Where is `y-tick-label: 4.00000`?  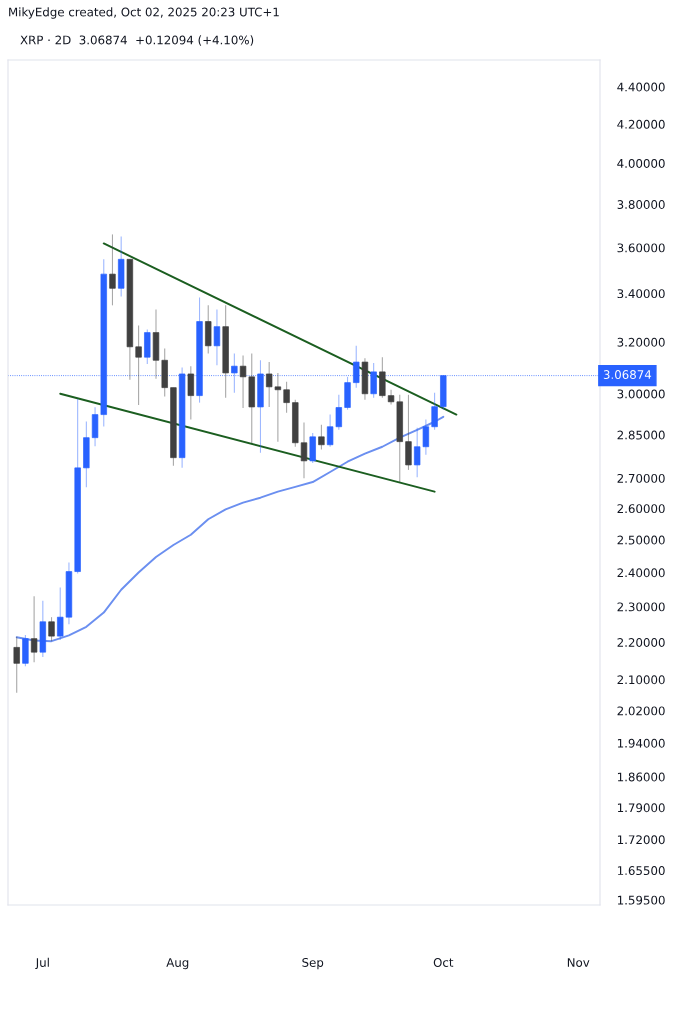
y-tick-label: 4.00000 is located at coordinates (641, 163).